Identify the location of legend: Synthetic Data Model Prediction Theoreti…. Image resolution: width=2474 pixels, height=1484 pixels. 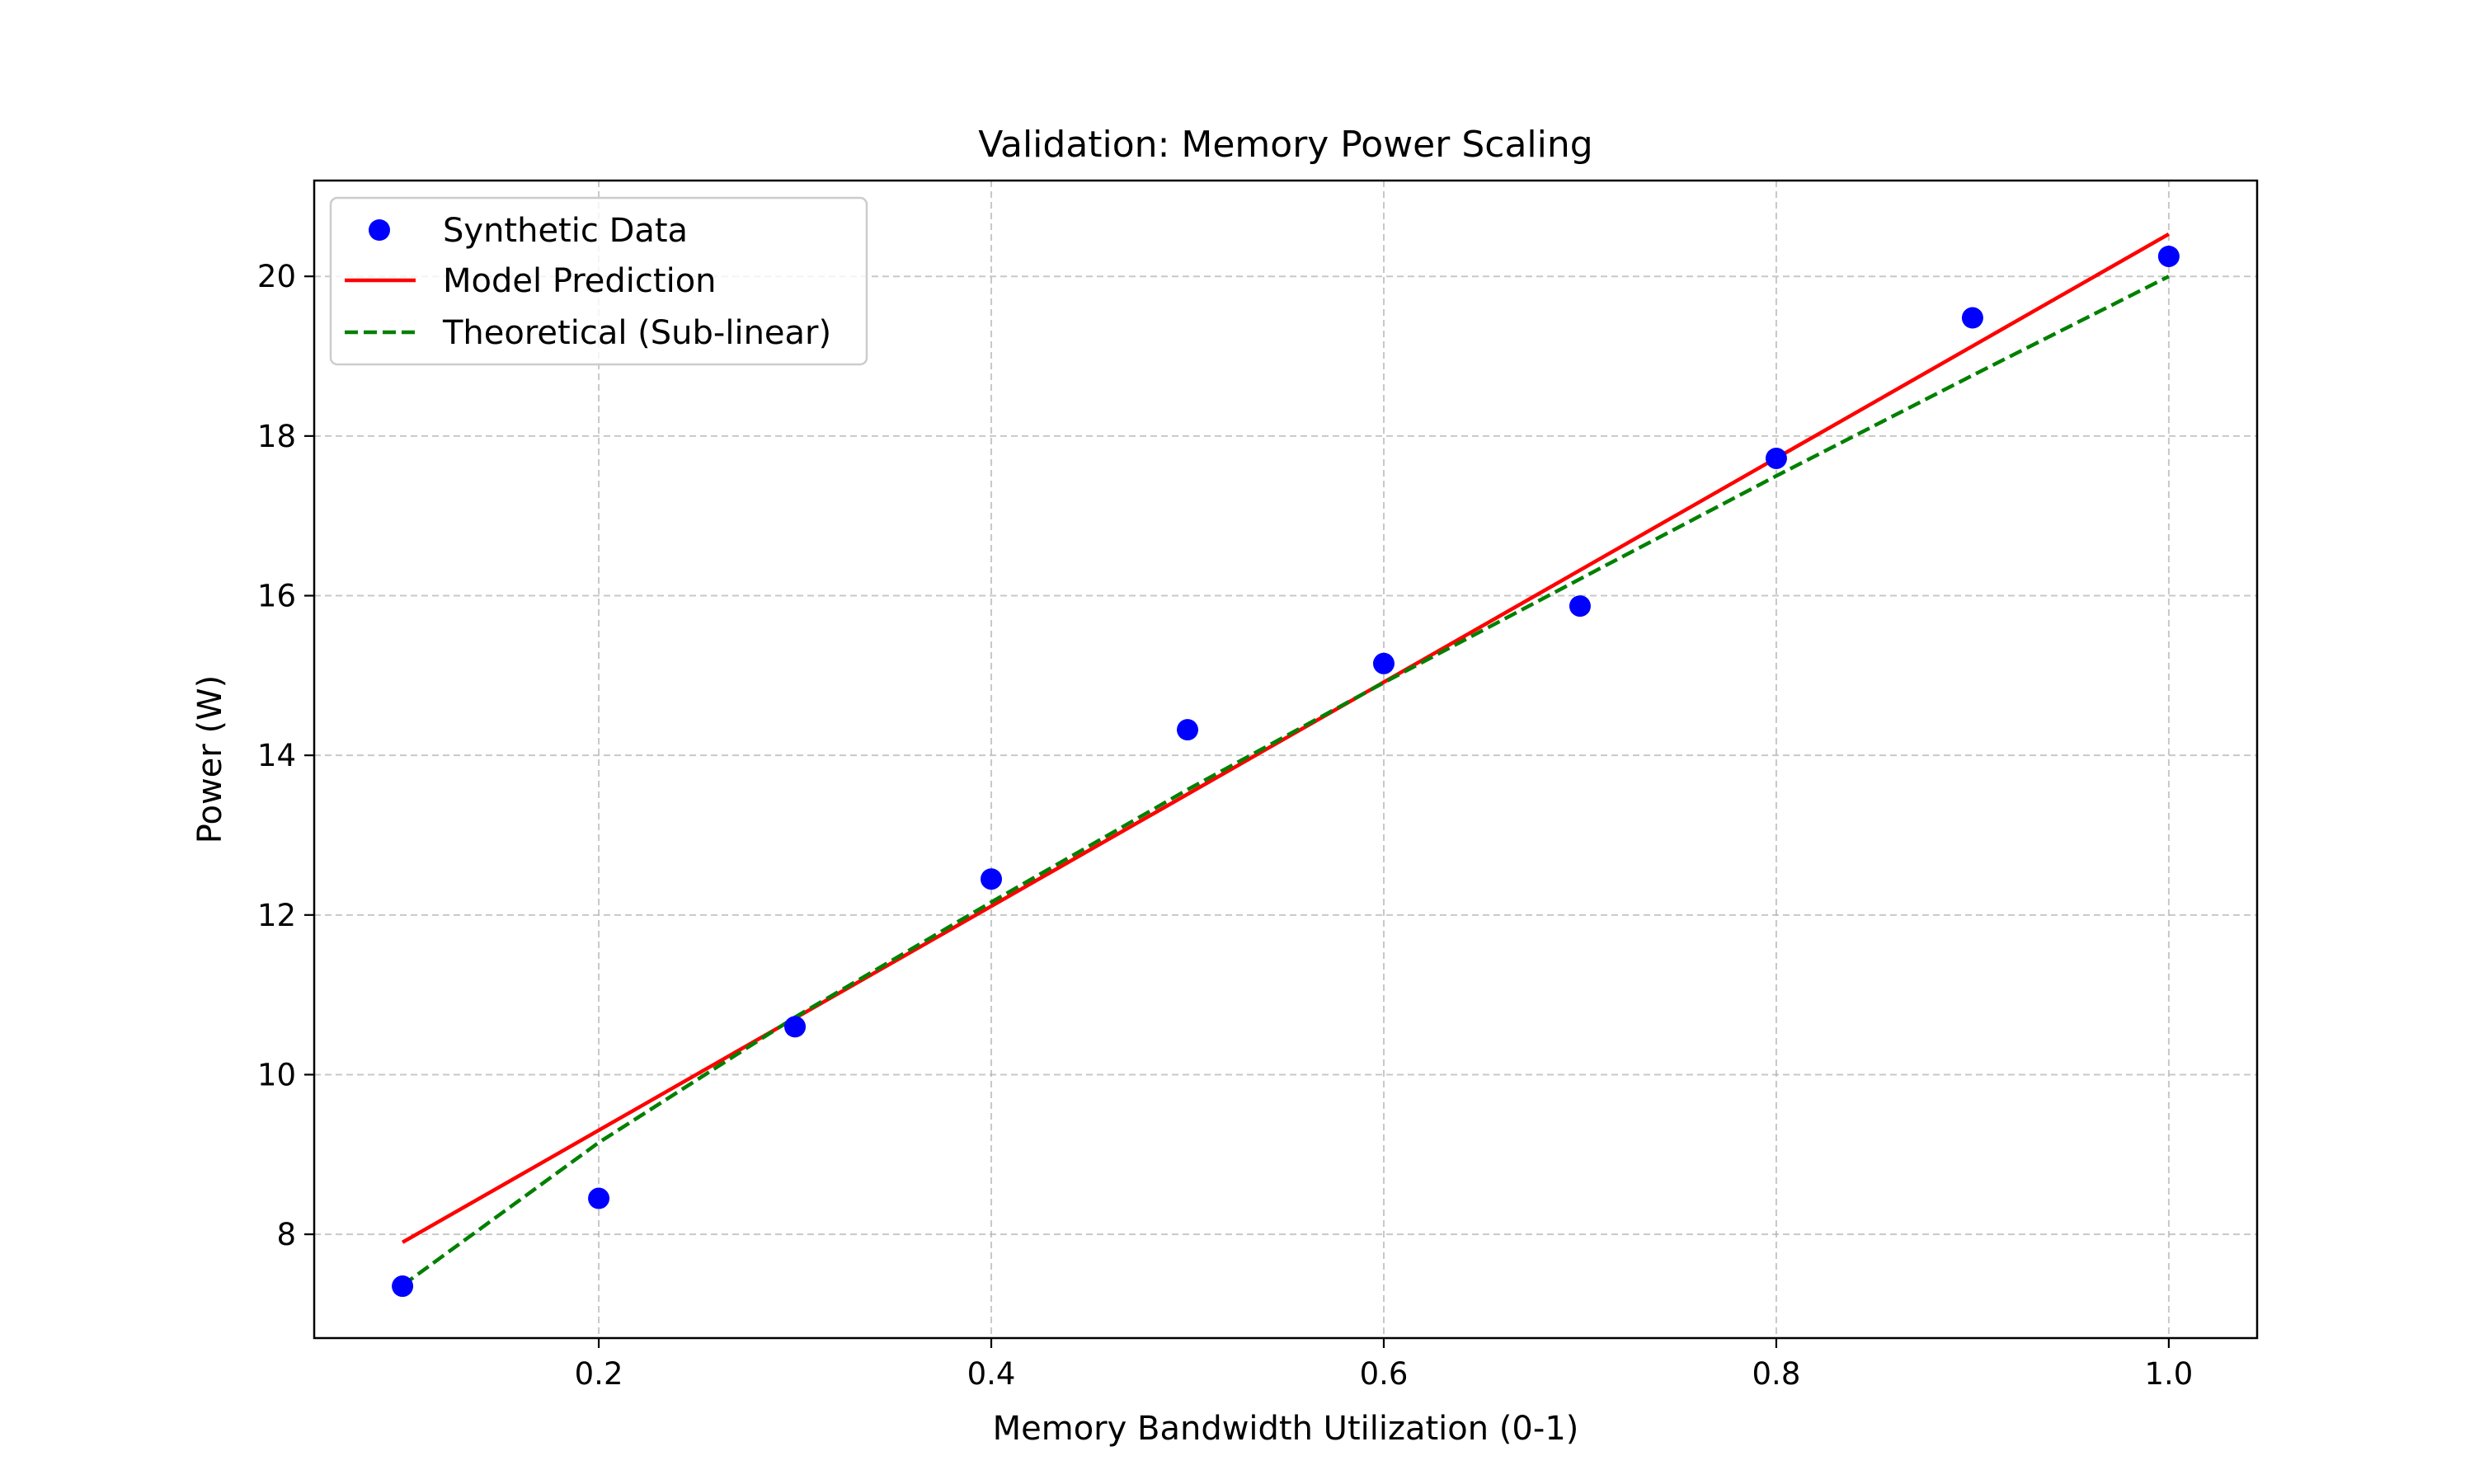
(598, 281).